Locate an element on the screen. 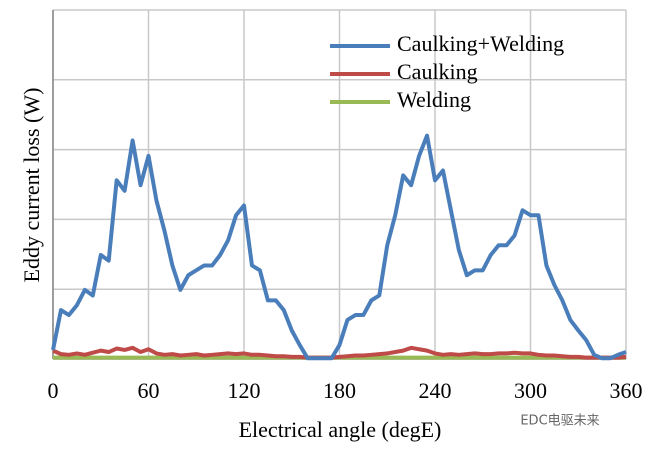  legend-label: Caulking is located at coordinates (437, 71).